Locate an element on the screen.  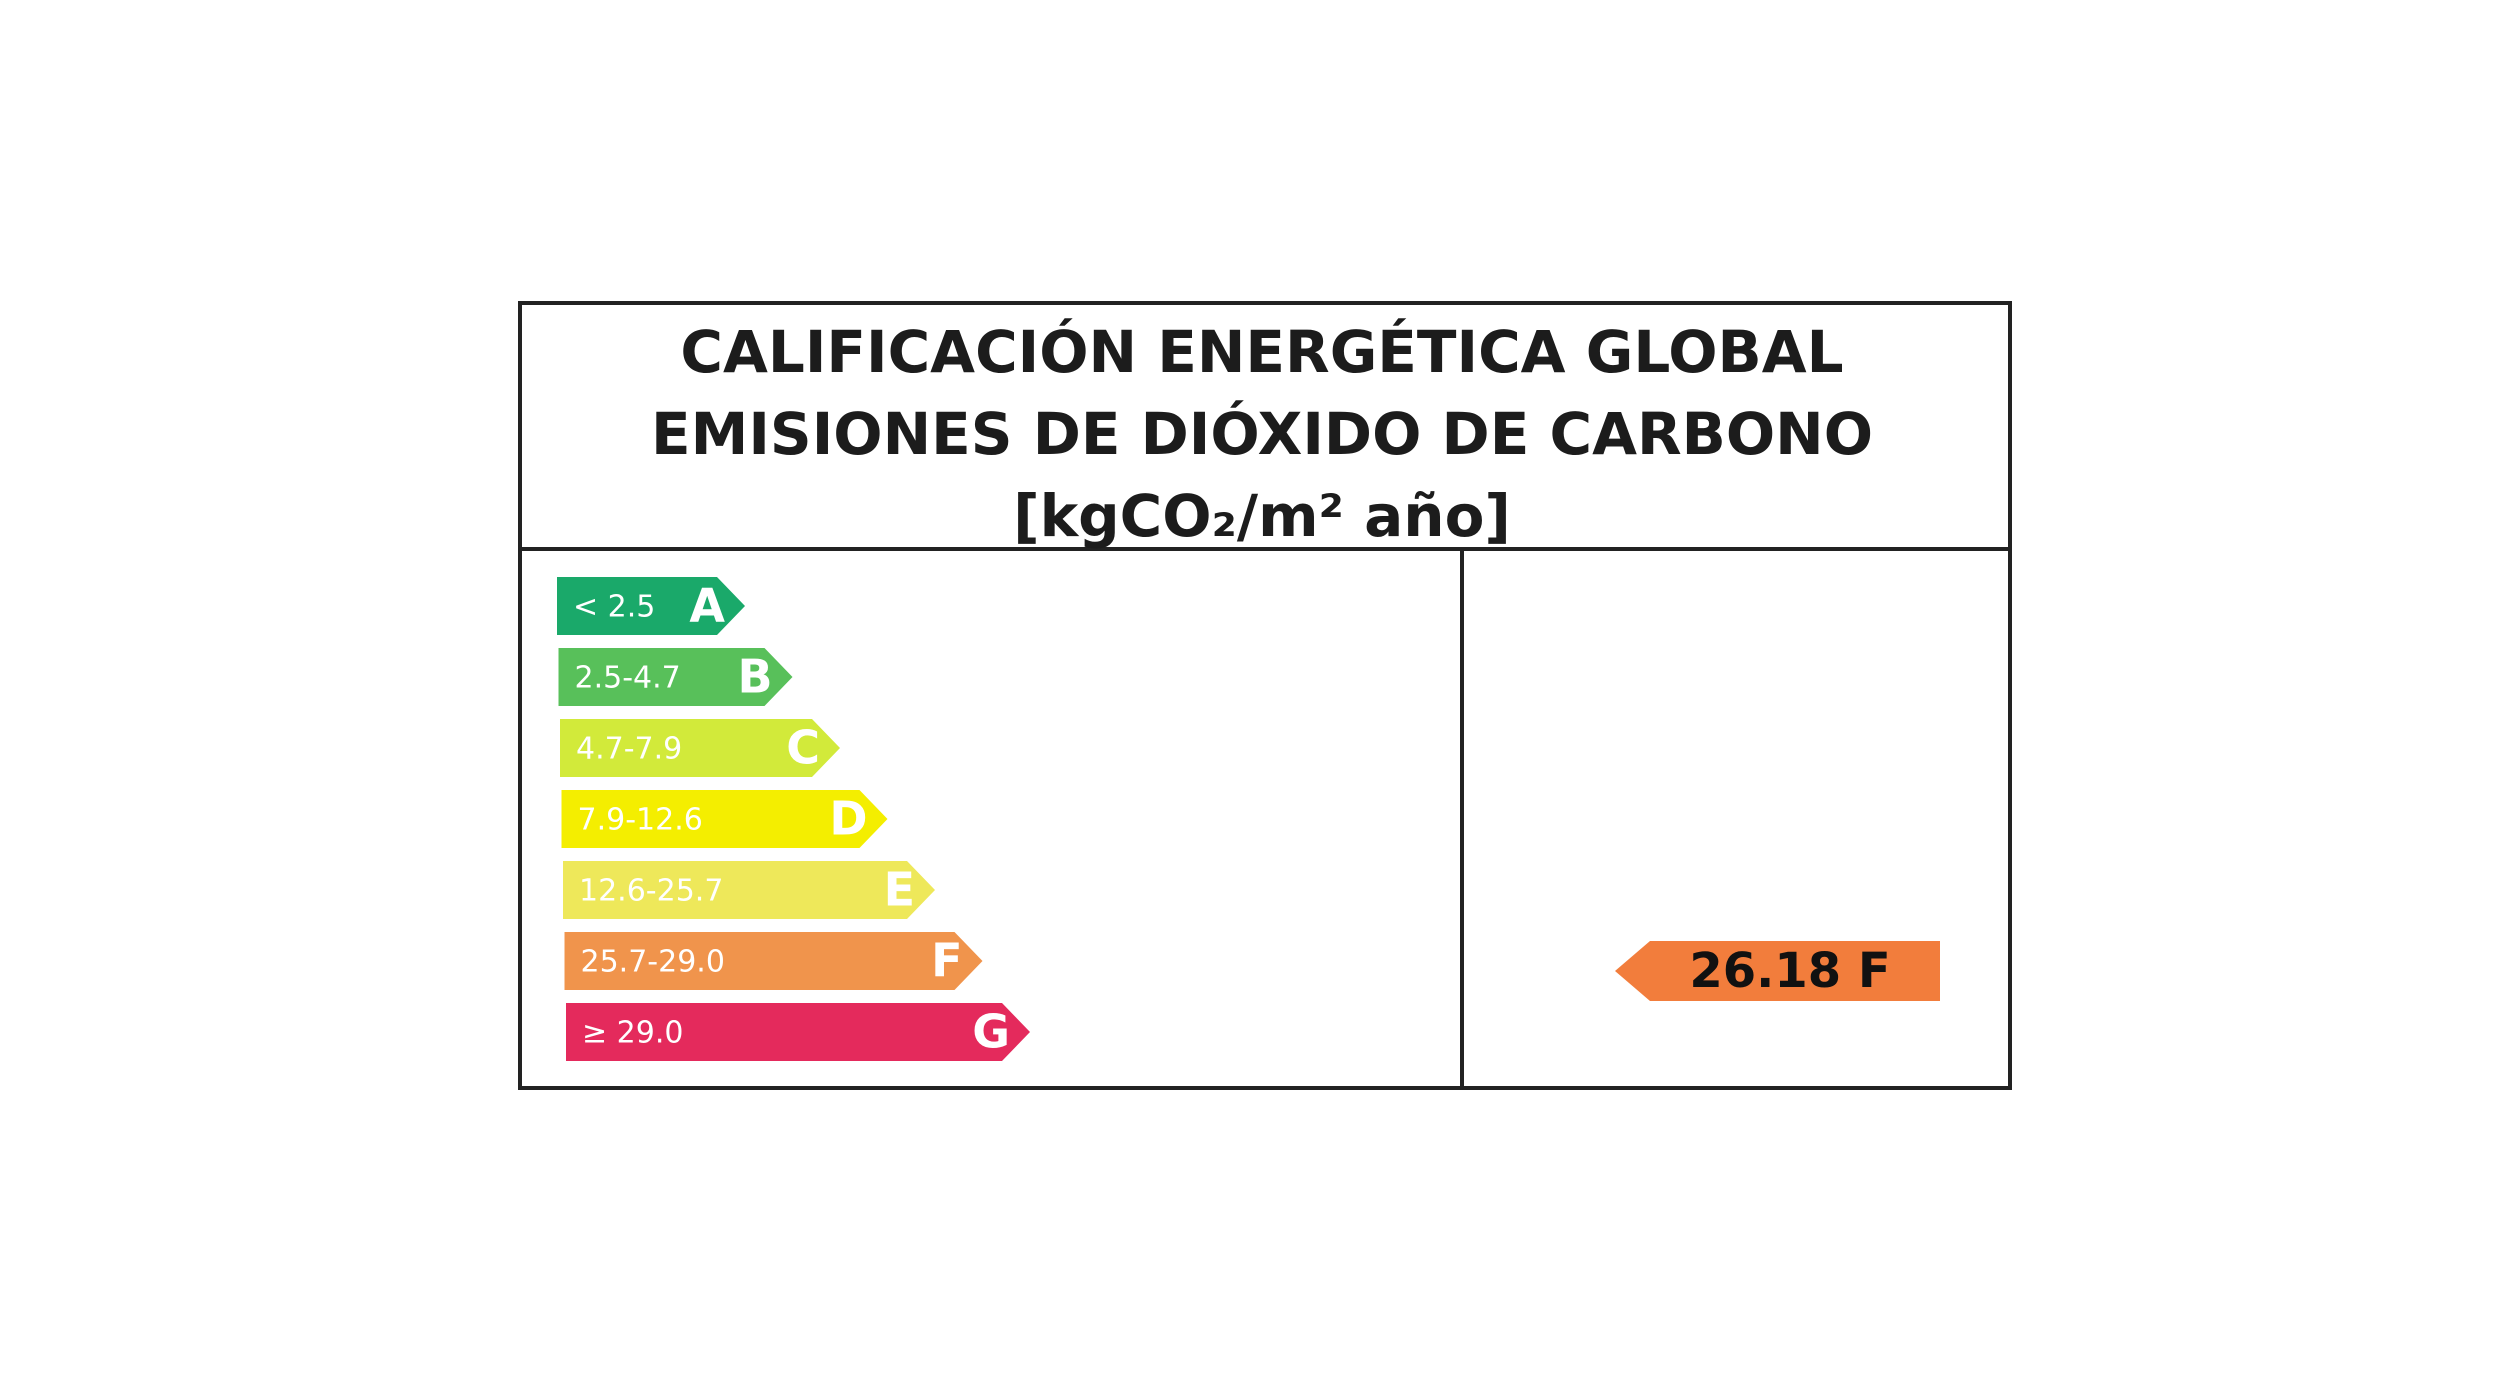
band-letter: C is located at coordinates (803, 748).